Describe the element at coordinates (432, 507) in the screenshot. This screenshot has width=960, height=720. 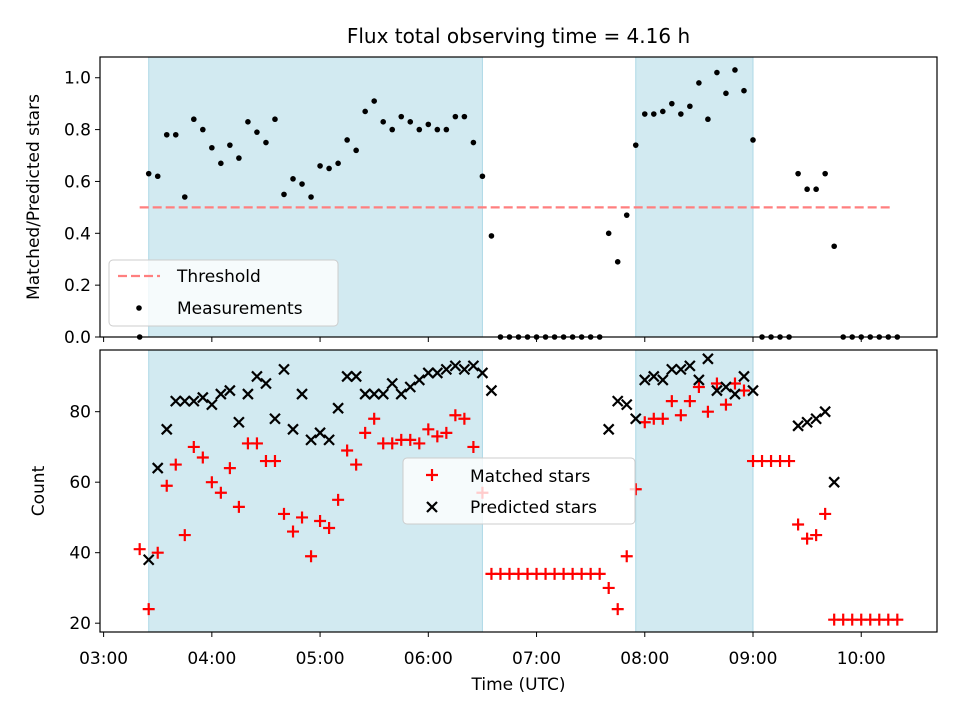
I see `legend-predicted-swatch` at that location.